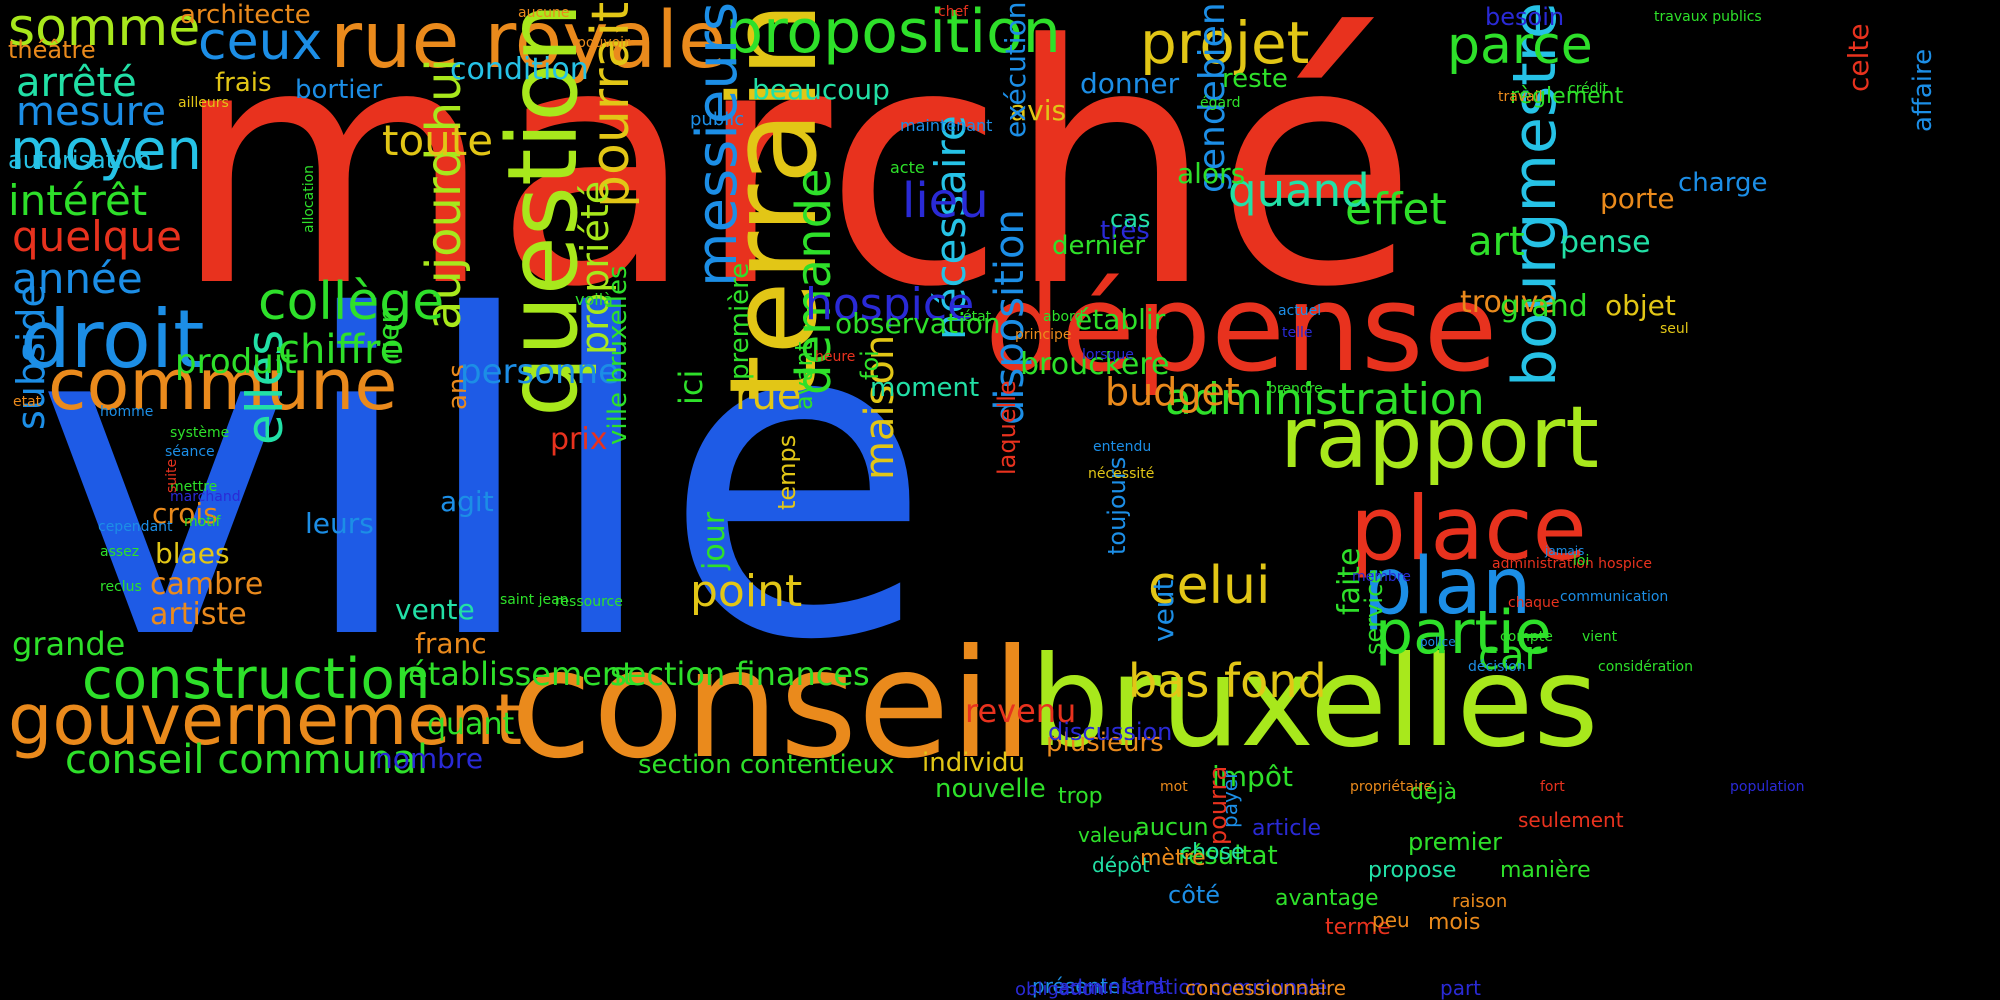  I want to click on cloud-word: proposition, so click(893, 33).